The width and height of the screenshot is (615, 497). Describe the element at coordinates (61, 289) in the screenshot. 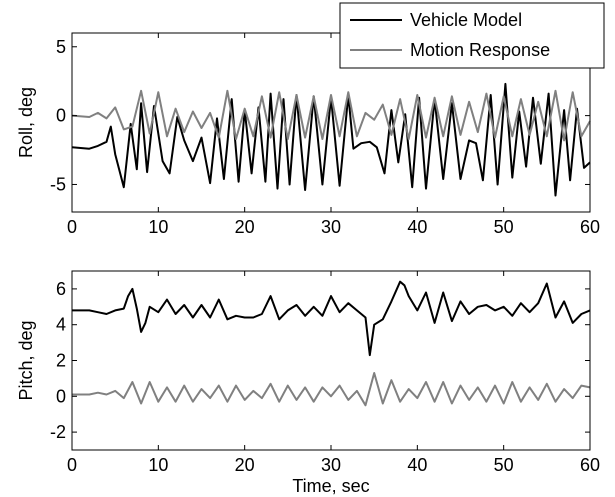

I see `pitch-y-tick-label: 6` at that location.